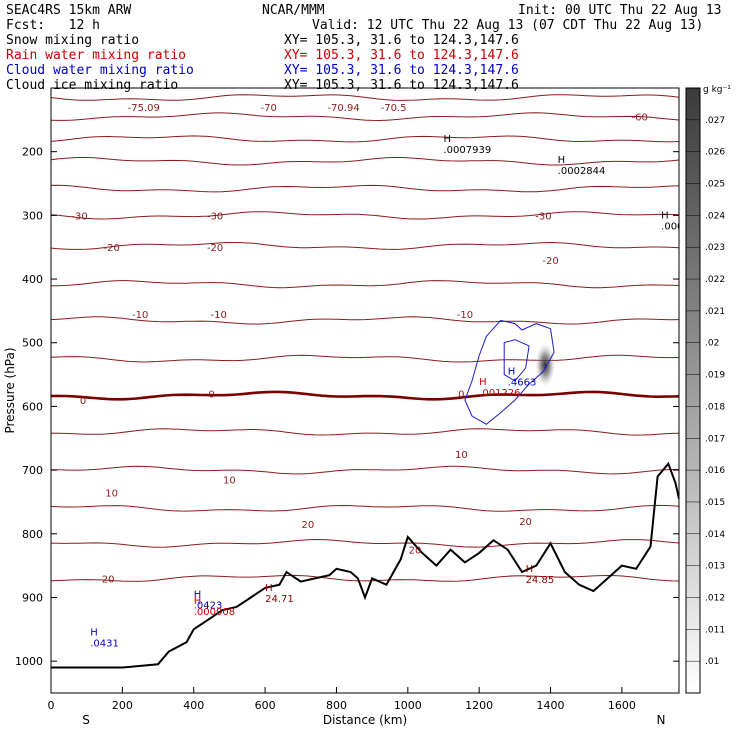 The width and height of the screenshot is (740, 740). Describe the element at coordinates (661, 720) in the screenshot. I see `x-end-label-north: N` at that location.